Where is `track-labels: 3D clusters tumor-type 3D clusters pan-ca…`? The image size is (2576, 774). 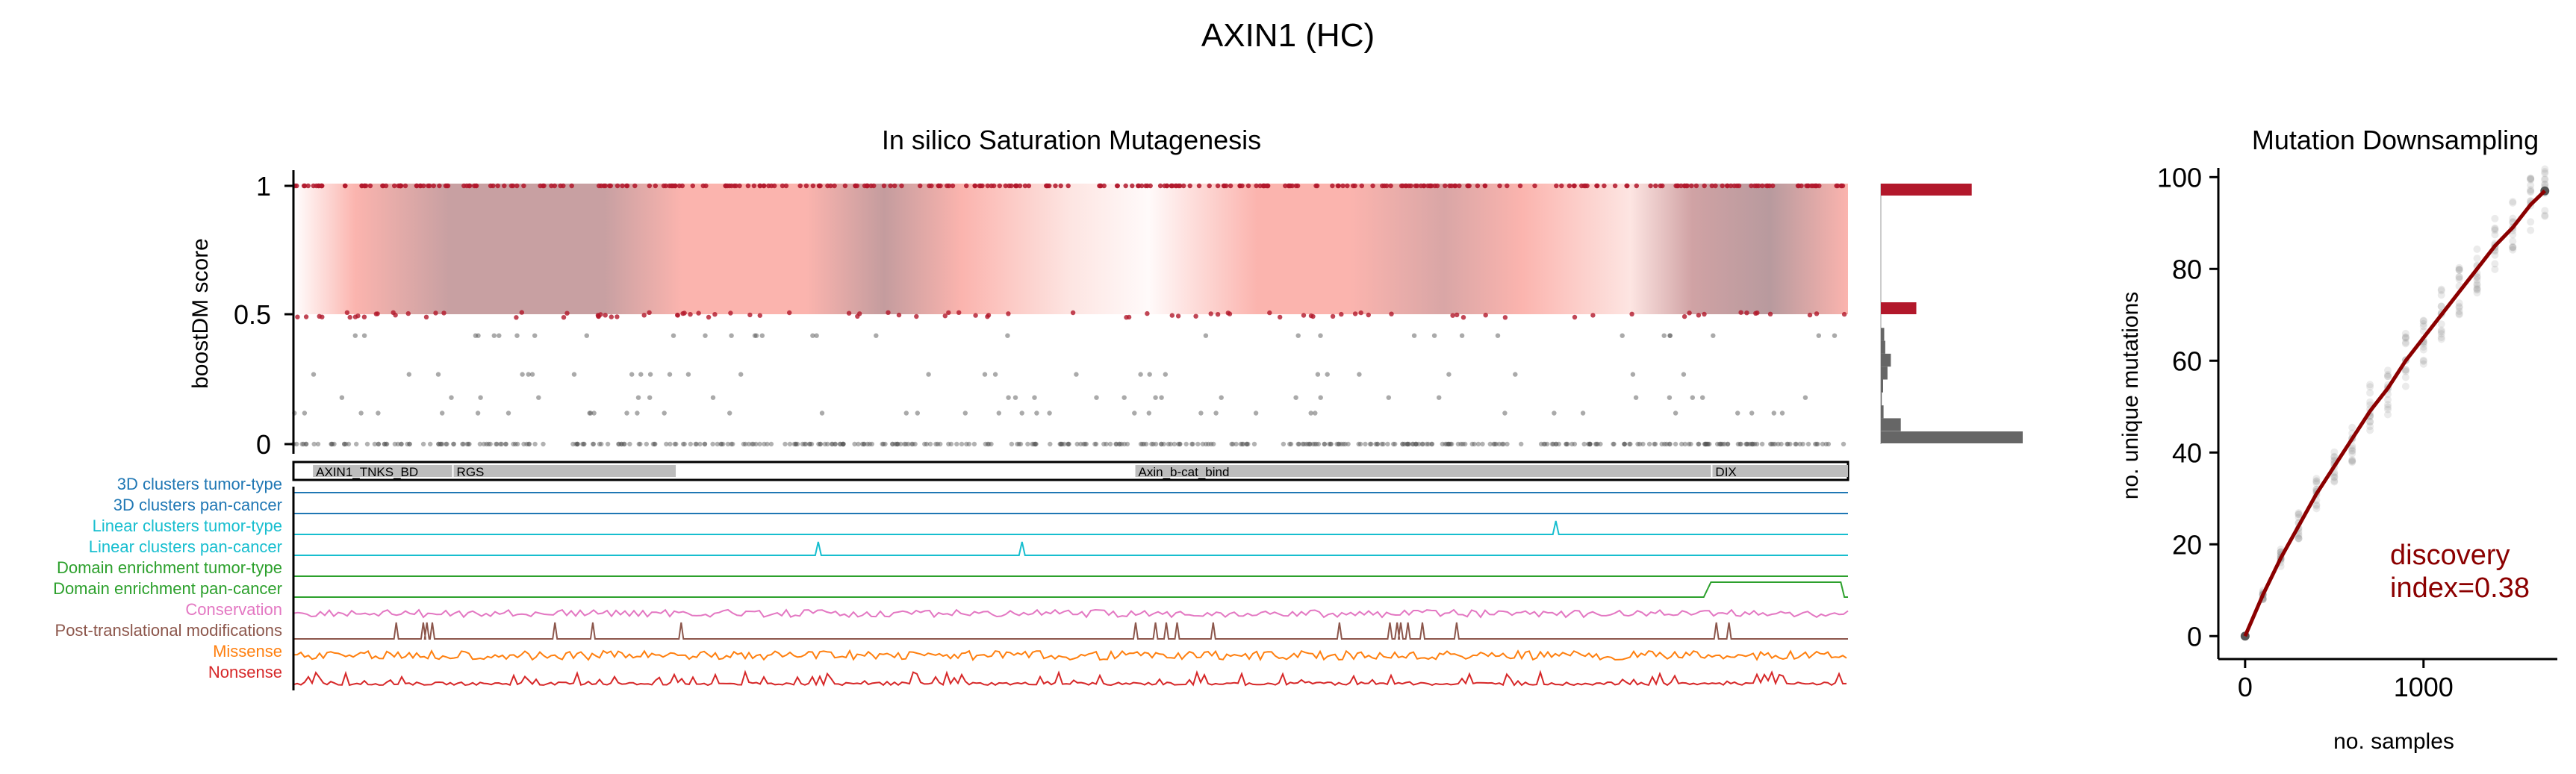 track-labels: 3D clusters tumor-type 3D clusters pan-ca… is located at coordinates (167, 578).